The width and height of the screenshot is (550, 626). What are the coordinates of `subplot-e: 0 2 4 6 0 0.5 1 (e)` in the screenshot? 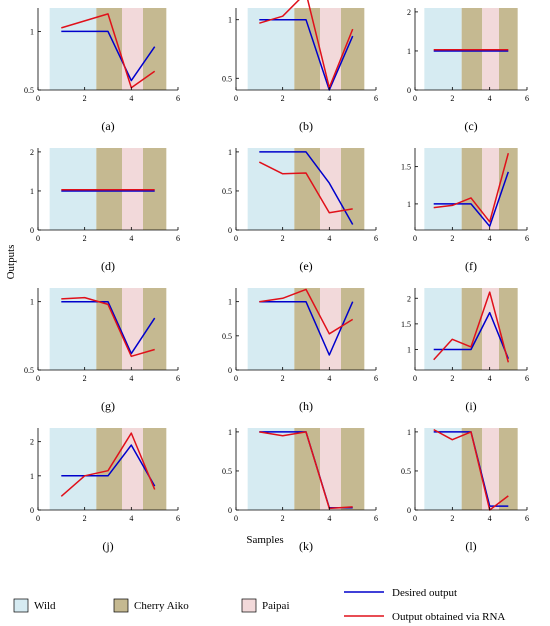 It's located at (300, 210).